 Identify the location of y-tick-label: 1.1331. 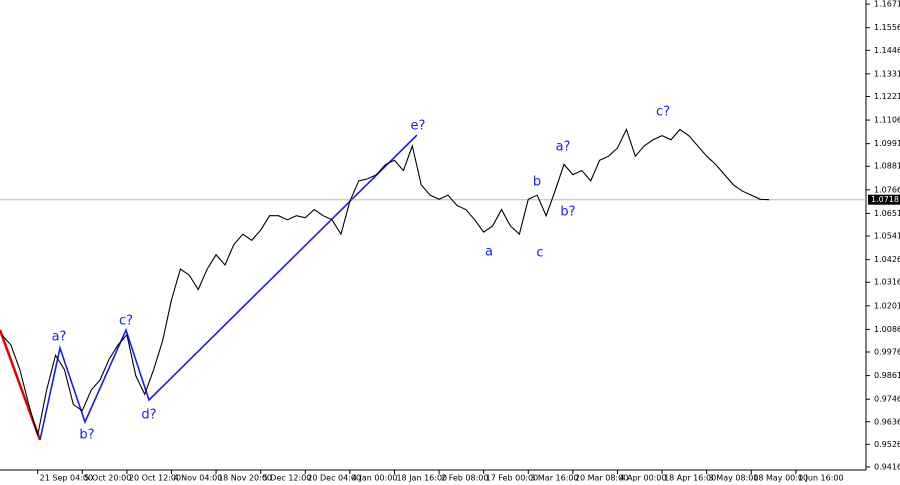
(887, 73).